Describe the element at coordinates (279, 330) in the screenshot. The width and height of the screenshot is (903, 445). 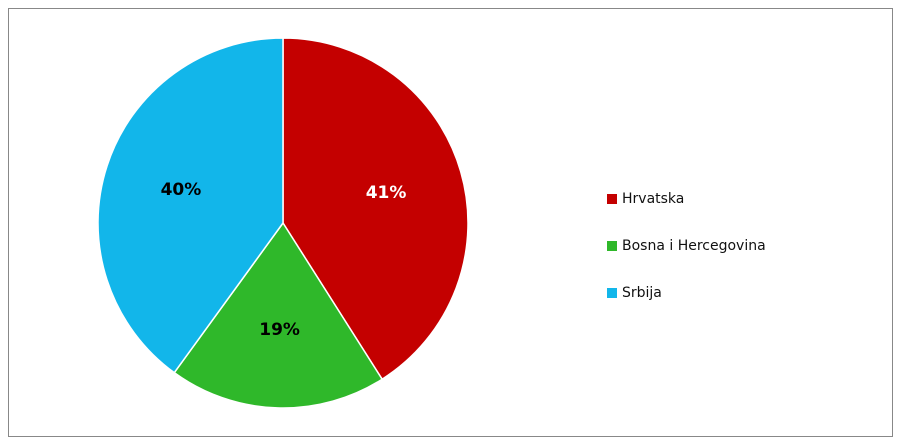
I see `slice-label: 19%` at that location.